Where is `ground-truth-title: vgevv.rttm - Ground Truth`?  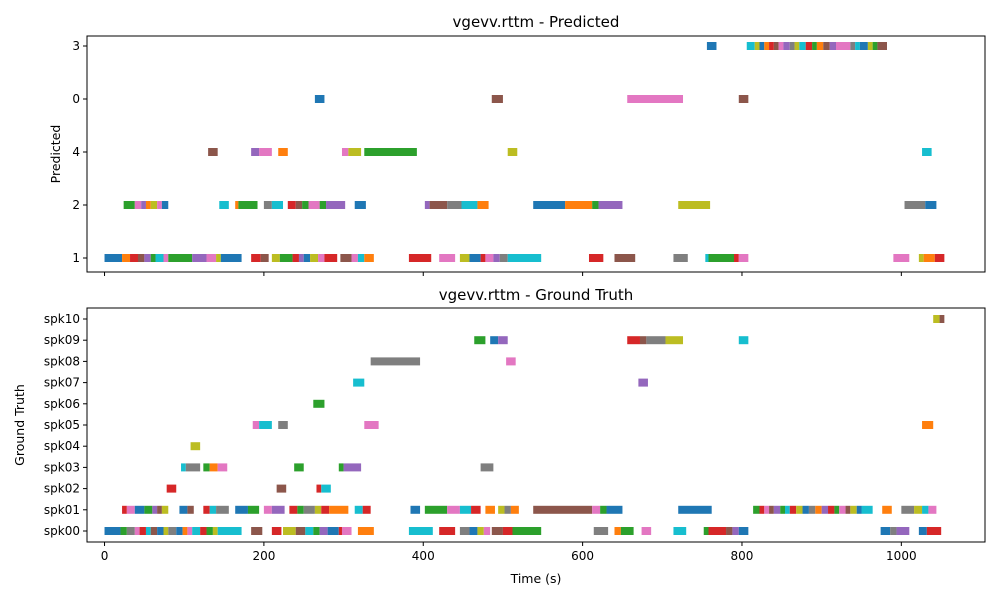 ground-truth-title: vgevv.rttm - Ground Truth is located at coordinates (536, 295).